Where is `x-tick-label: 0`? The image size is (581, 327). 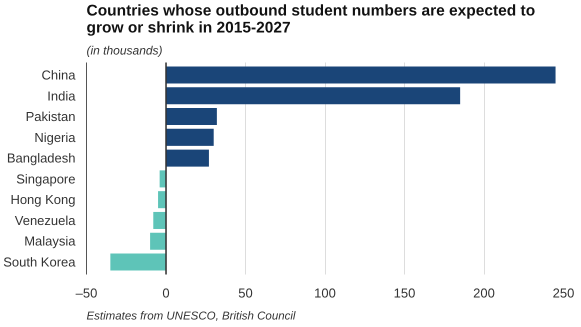
x-tick-label: 0 is located at coordinates (166, 293).